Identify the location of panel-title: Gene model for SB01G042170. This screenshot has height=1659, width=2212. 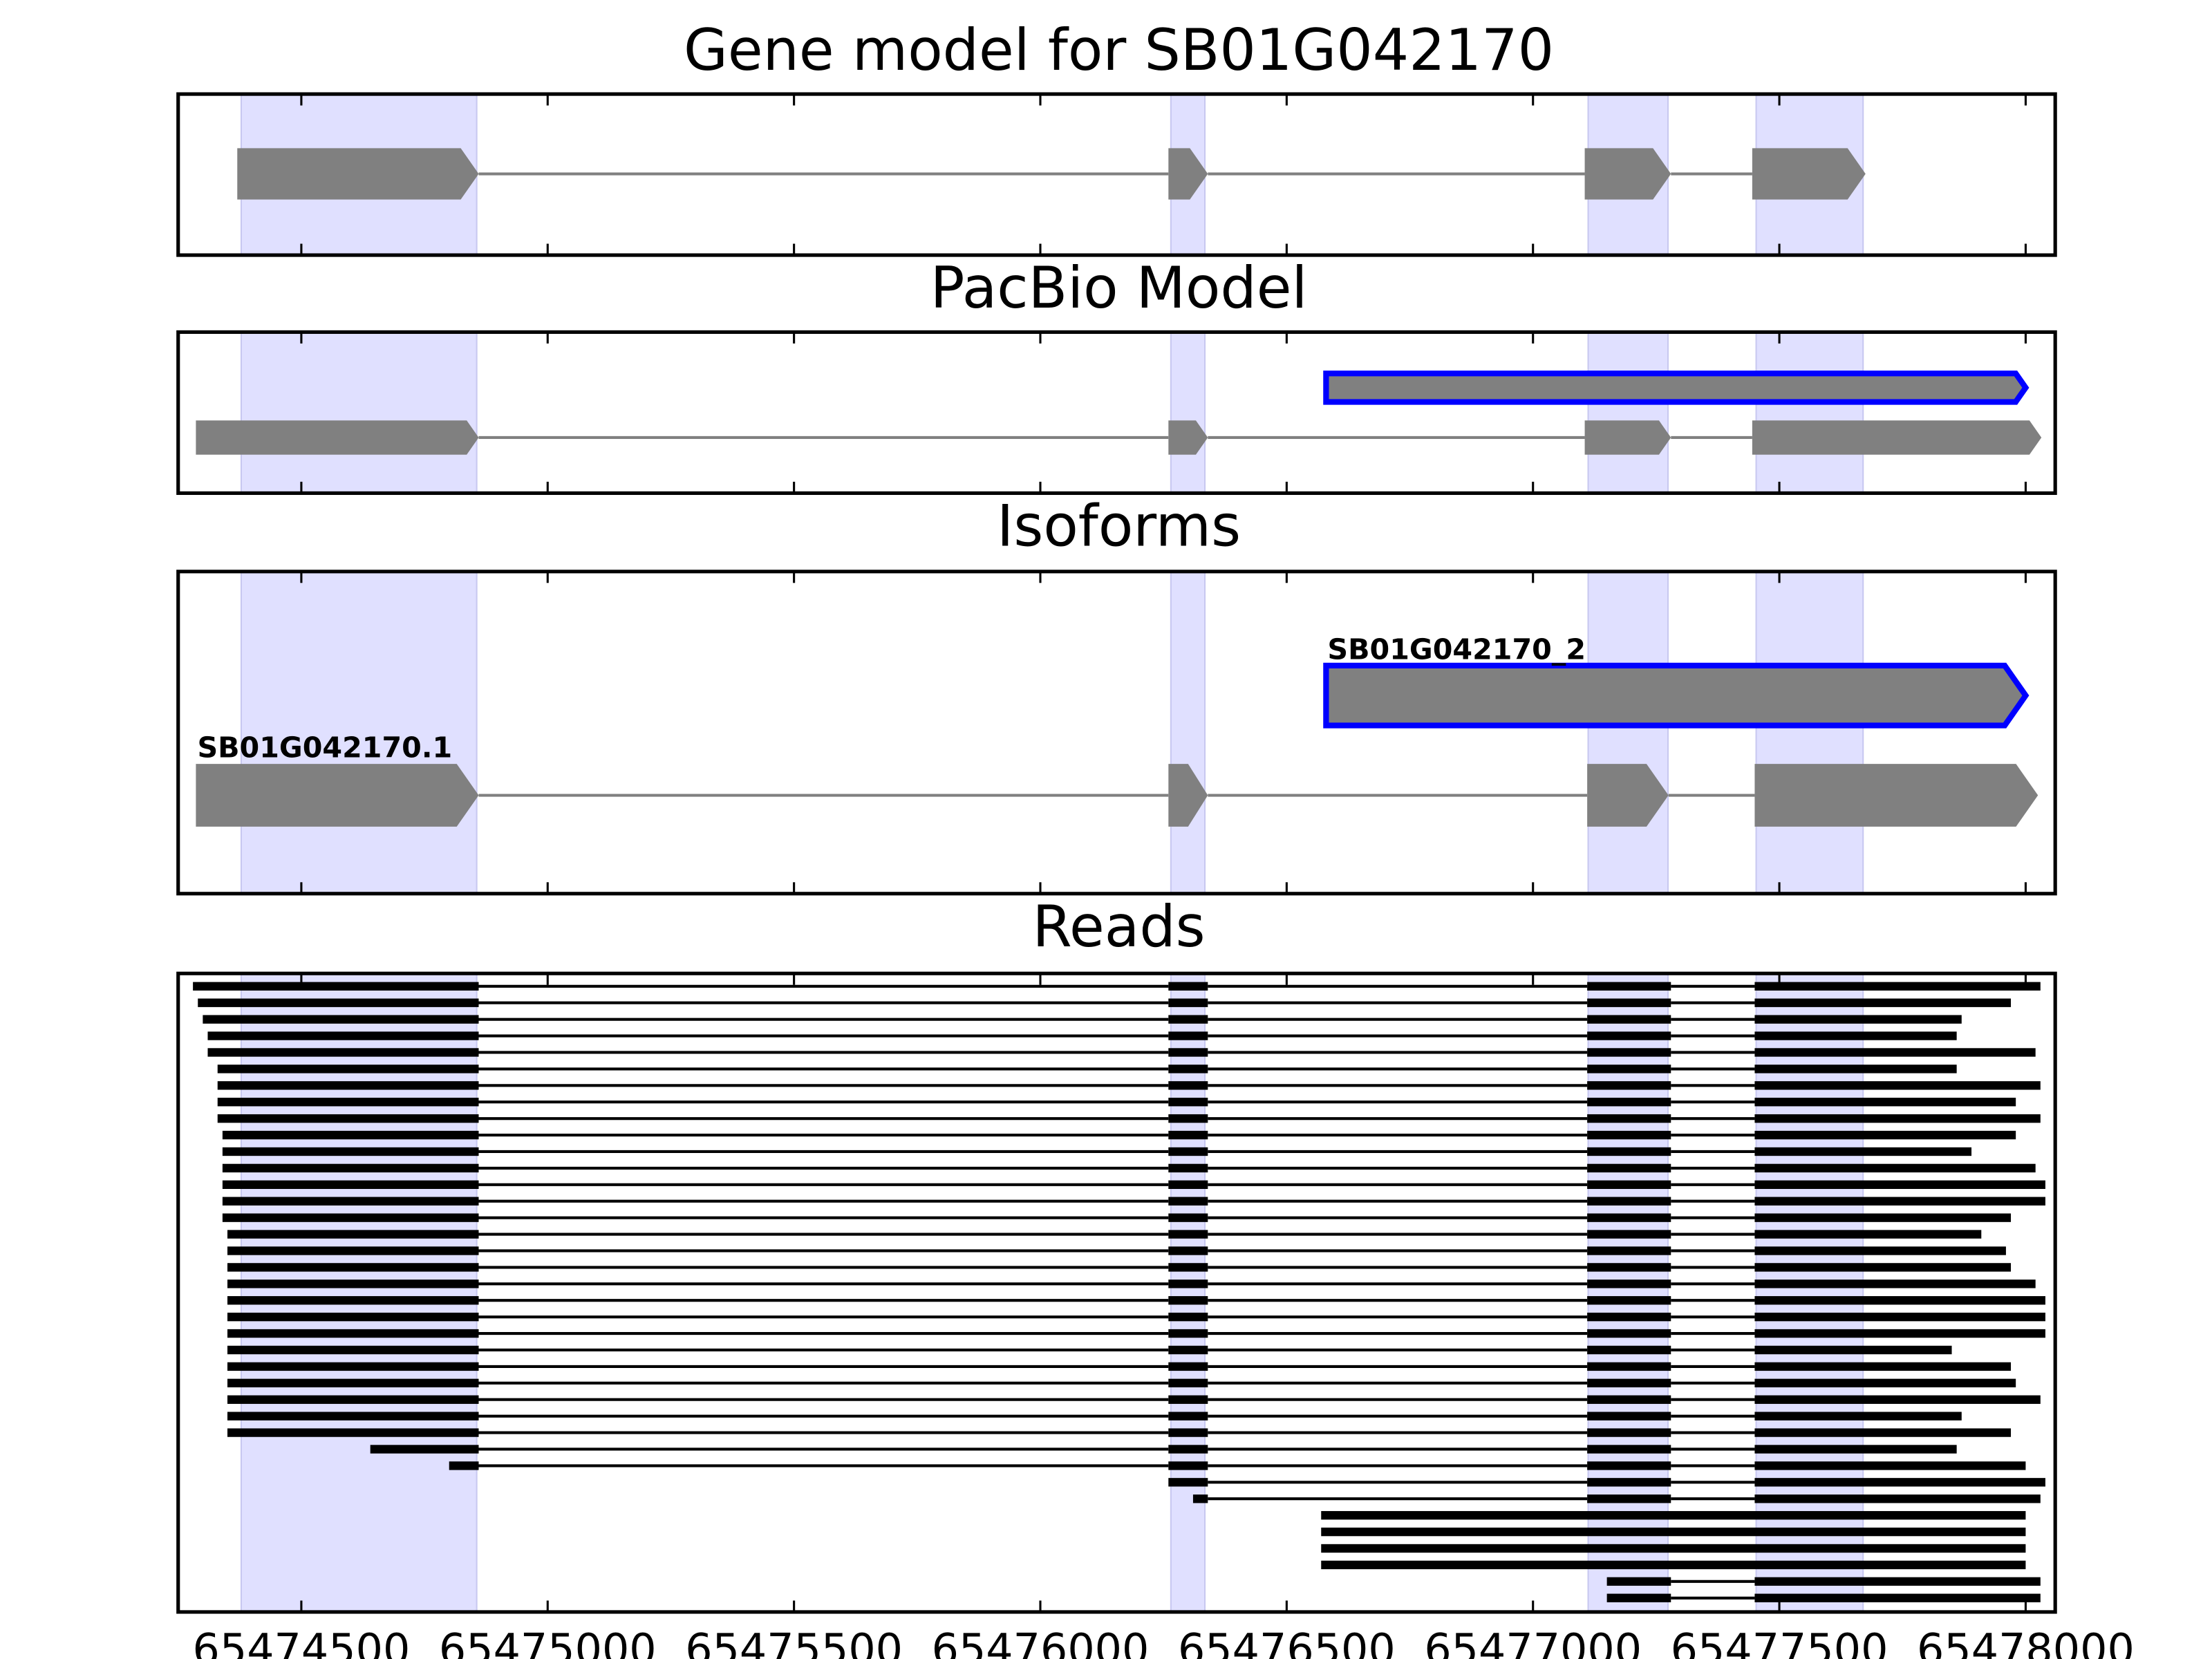
(1119, 50).